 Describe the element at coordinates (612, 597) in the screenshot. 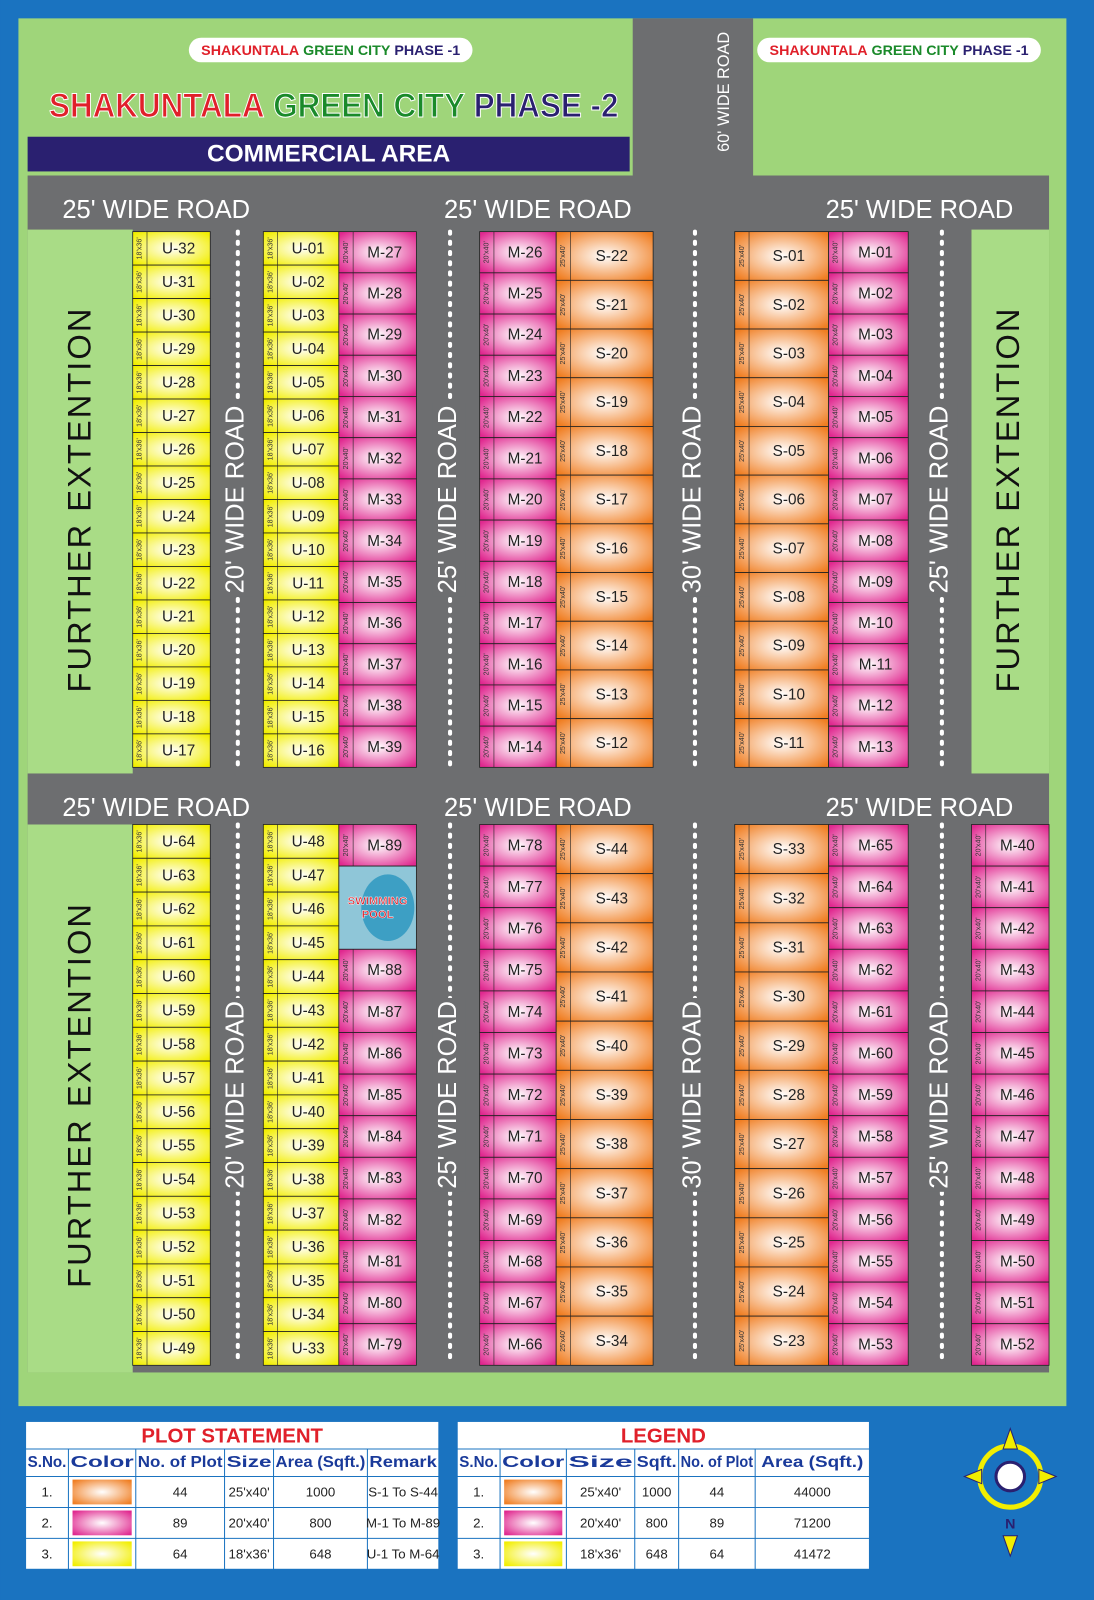

I see `plot-number: S-15` at that location.